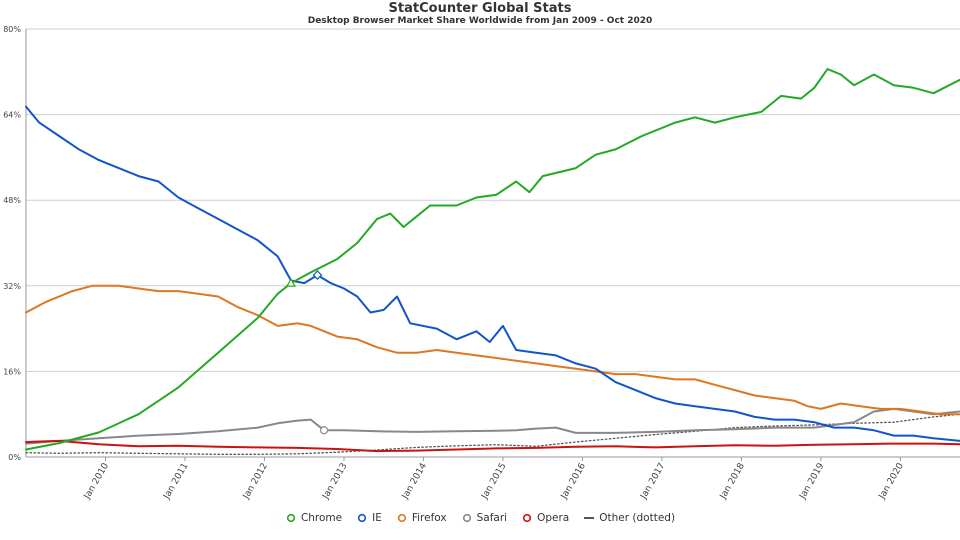 The image size is (960, 540). Describe the element at coordinates (12, 286) in the screenshot. I see `y-tick-label: 32%` at that location.